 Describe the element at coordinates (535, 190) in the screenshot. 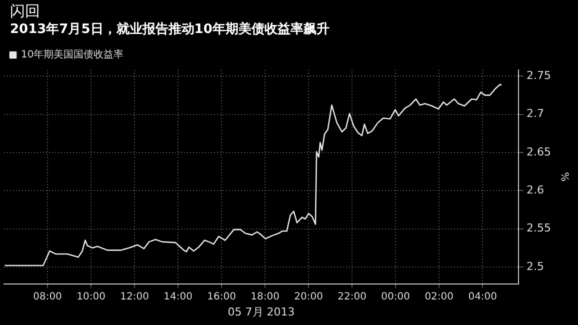

I see `y-tick-label: 2.6` at that location.